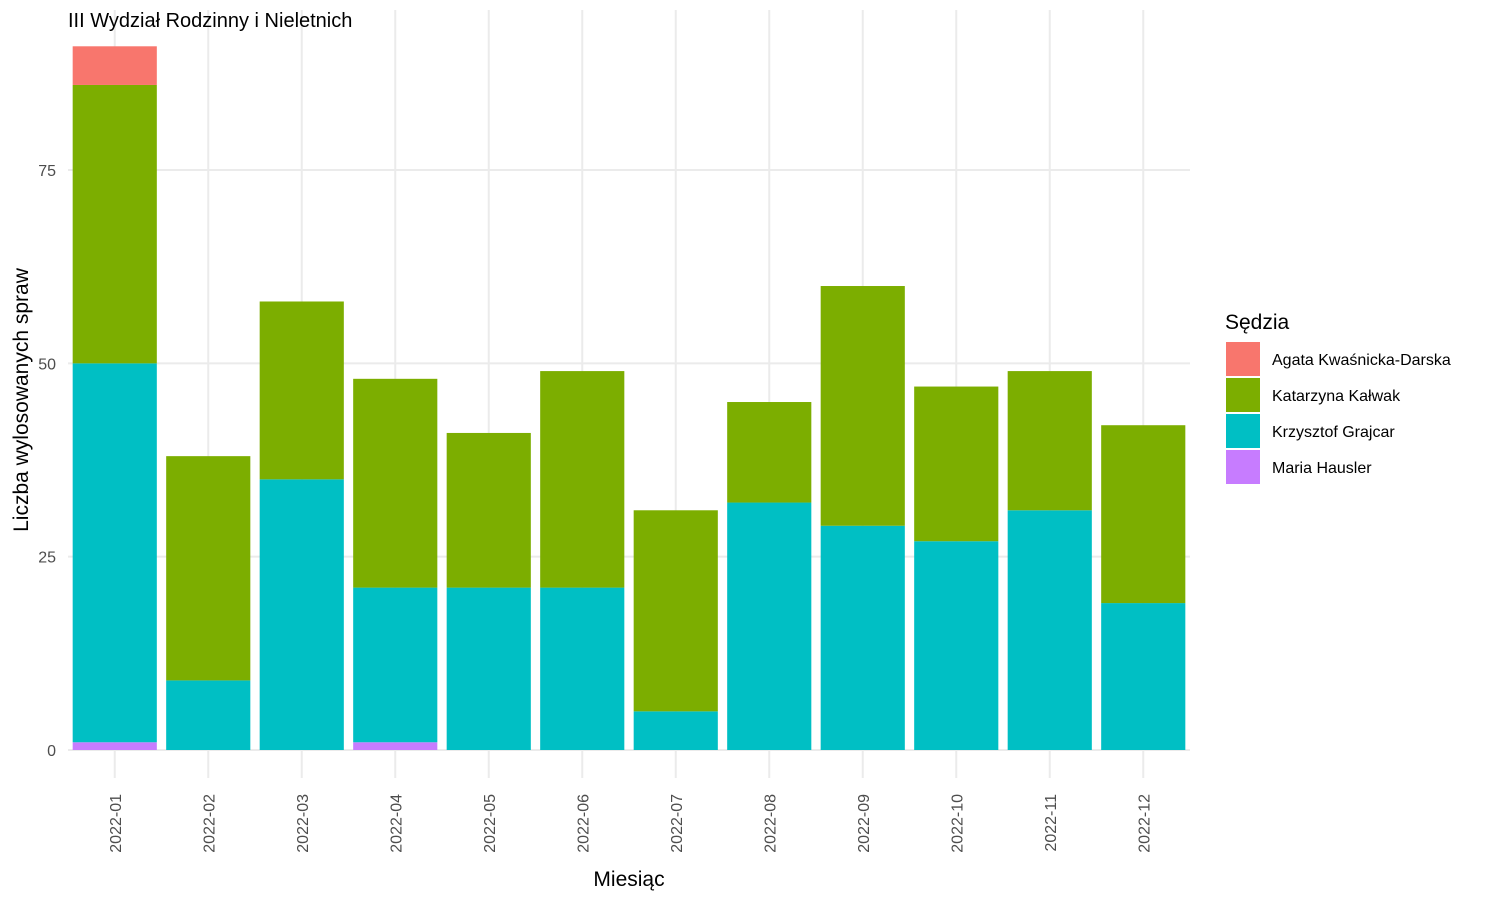 The image size is (1500, 900). I want to click on y-tick-label: 75, so click(47, 171).